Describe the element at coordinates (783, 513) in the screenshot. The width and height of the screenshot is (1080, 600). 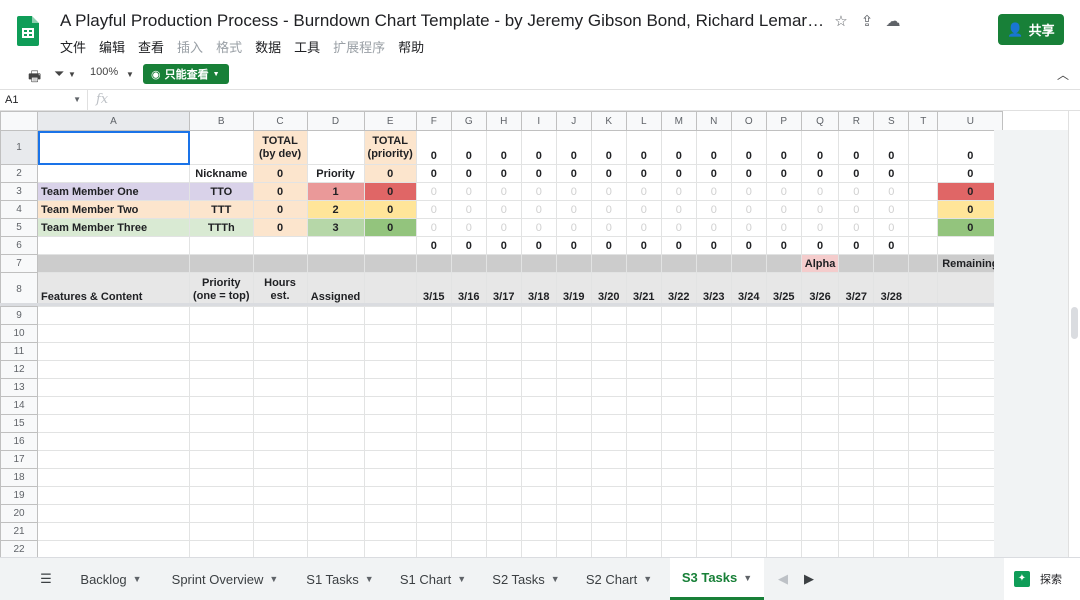
I see `cell-p20` at that location.